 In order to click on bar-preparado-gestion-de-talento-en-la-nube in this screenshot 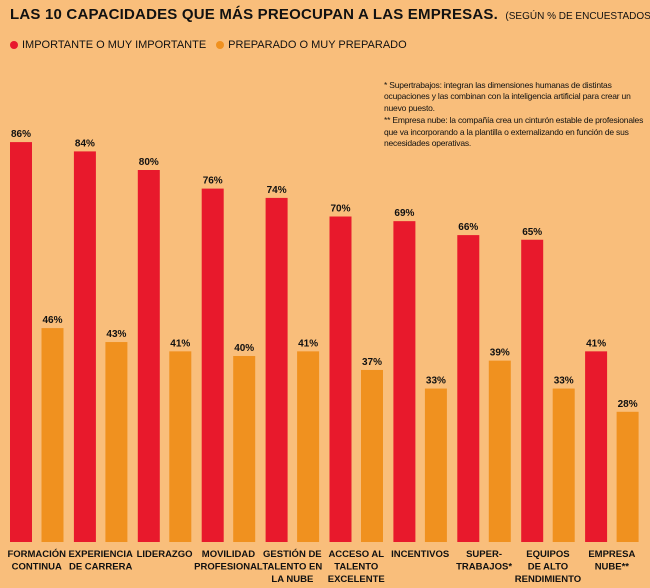, I will do `click(308, 446)`.